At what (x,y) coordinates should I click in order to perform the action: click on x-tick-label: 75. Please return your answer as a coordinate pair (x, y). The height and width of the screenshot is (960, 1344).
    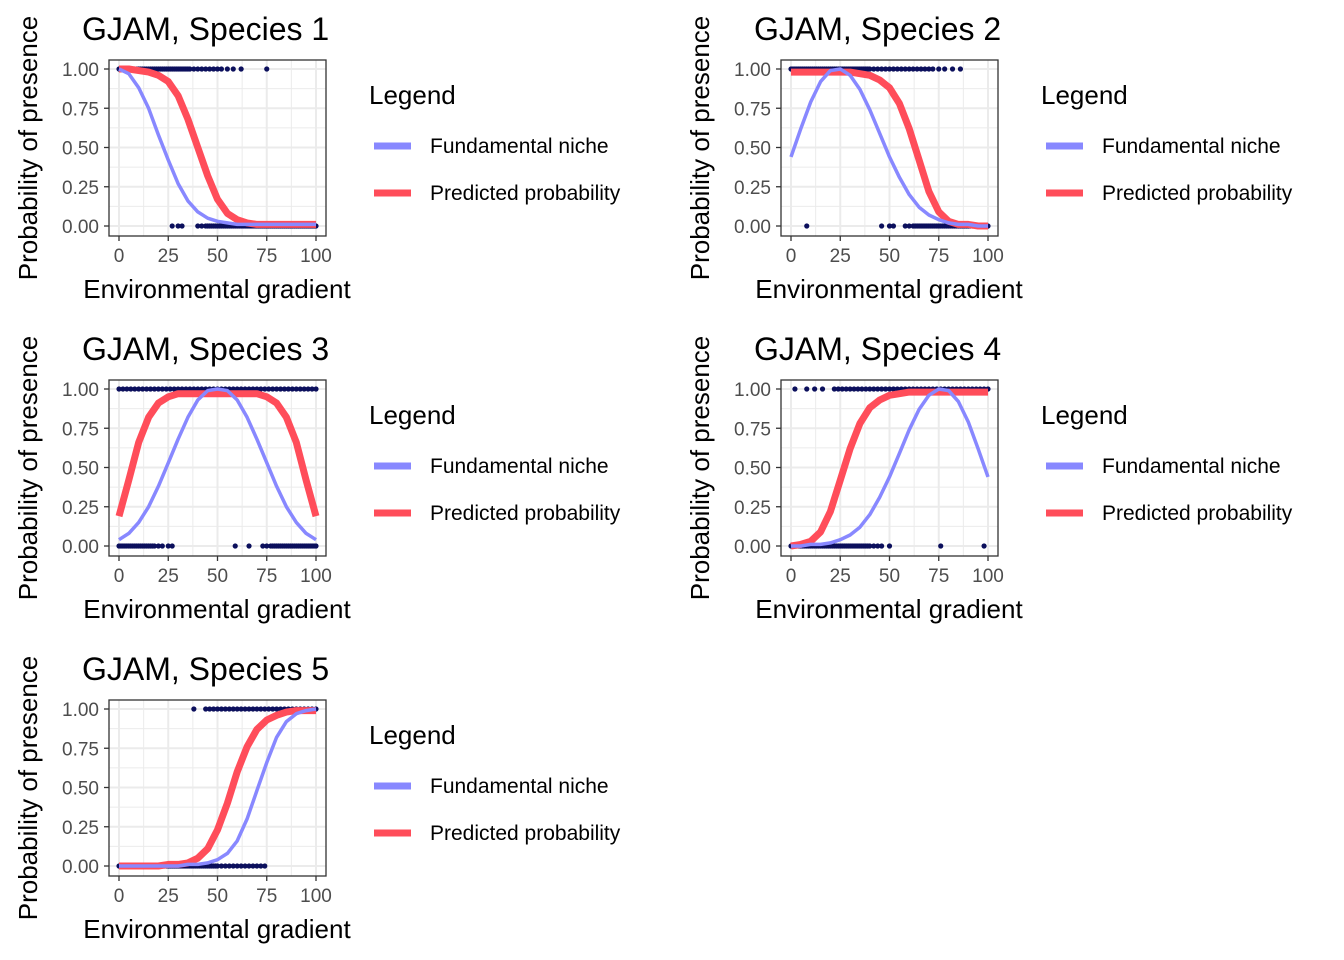
    Looking at the image, I should click on (266, 896).